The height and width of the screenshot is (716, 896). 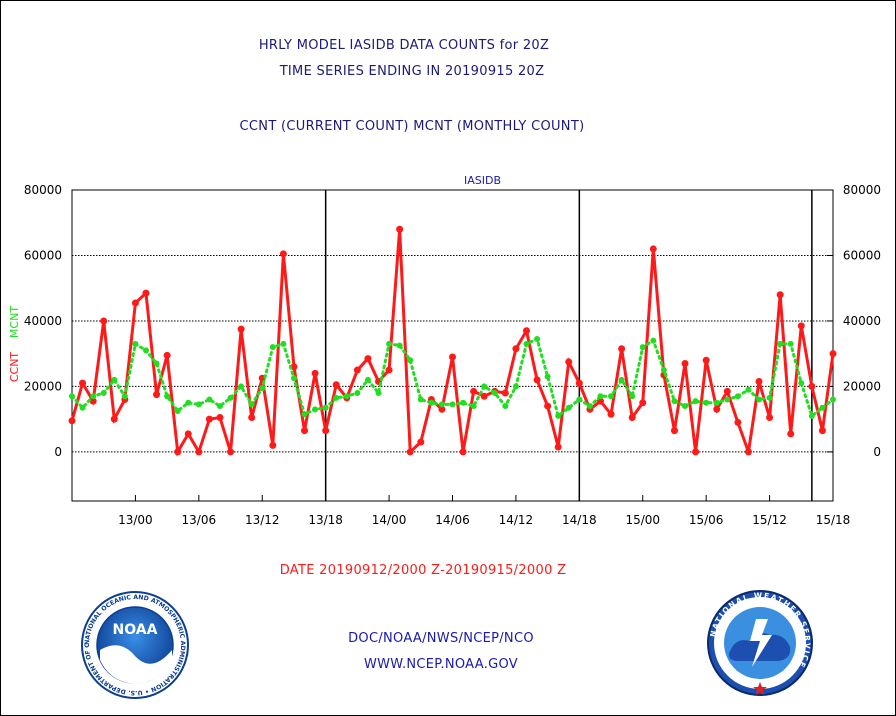 I want to click on chart-title-line2: TIME SERIES ENDING IN 20190915 20Z, so click(x=412, y=71).